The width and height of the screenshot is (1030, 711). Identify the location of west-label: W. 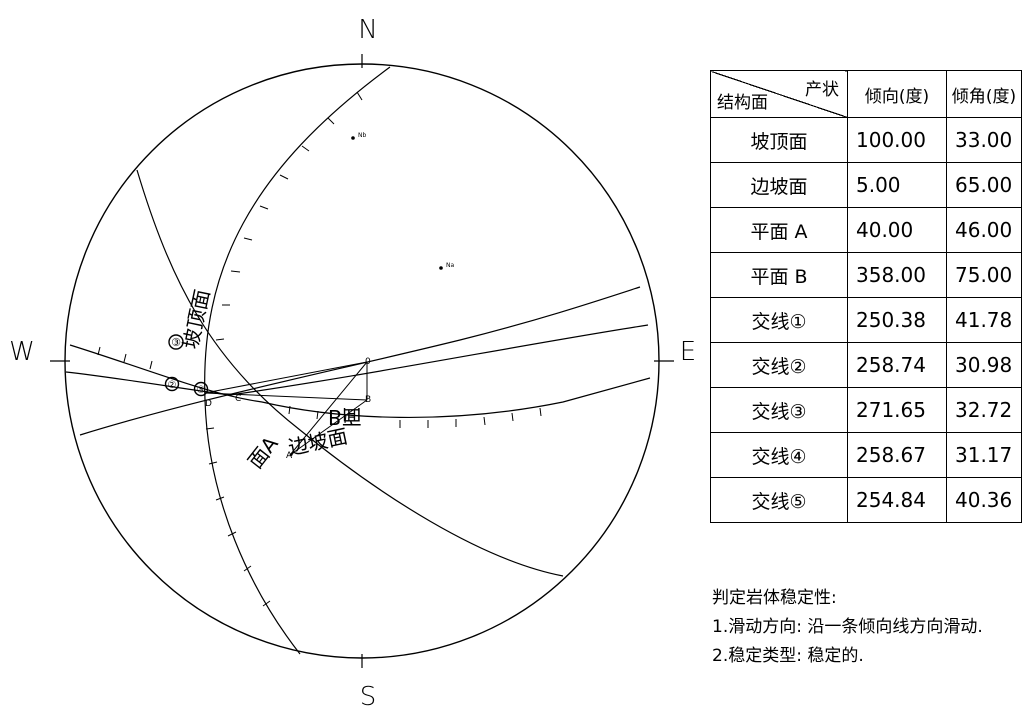
(22, 352).